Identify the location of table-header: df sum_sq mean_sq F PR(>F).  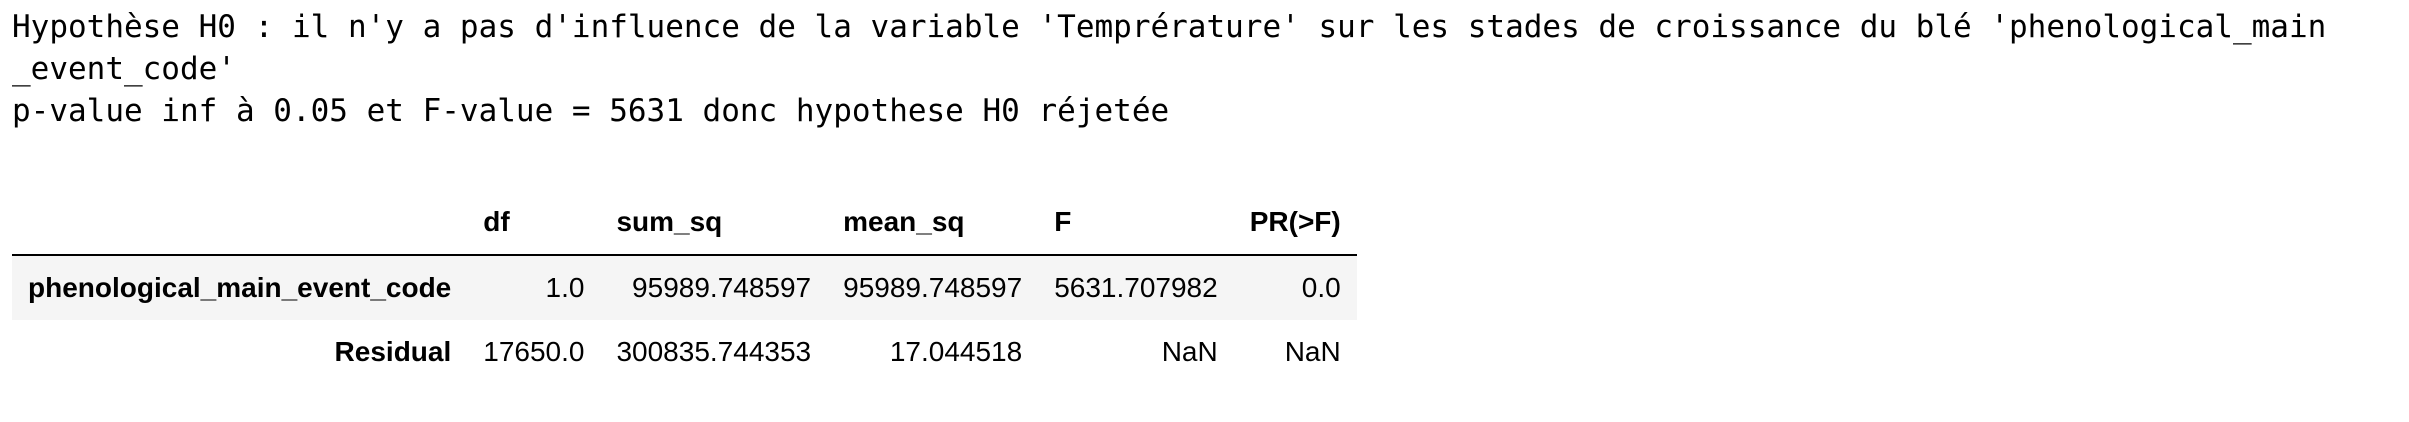
(684, 223).